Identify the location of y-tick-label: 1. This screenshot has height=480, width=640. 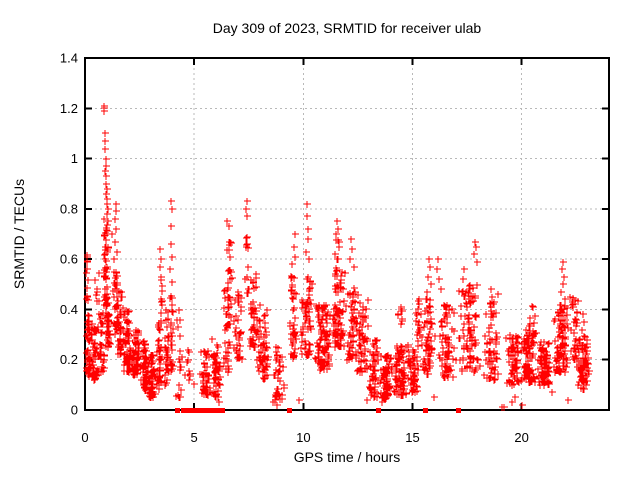
(74, 158).